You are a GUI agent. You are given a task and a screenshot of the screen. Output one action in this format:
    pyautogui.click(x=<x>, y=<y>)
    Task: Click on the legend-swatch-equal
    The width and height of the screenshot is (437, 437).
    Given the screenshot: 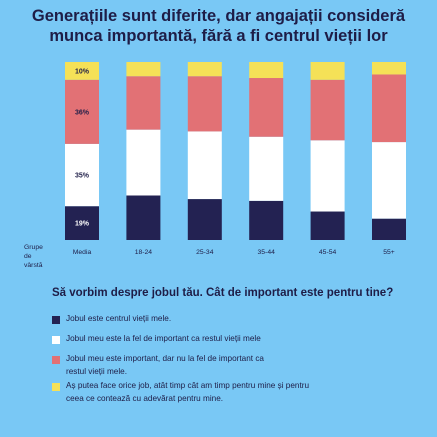 What is the action you would take?
    pyautogui.click(x=56, y=340)
    